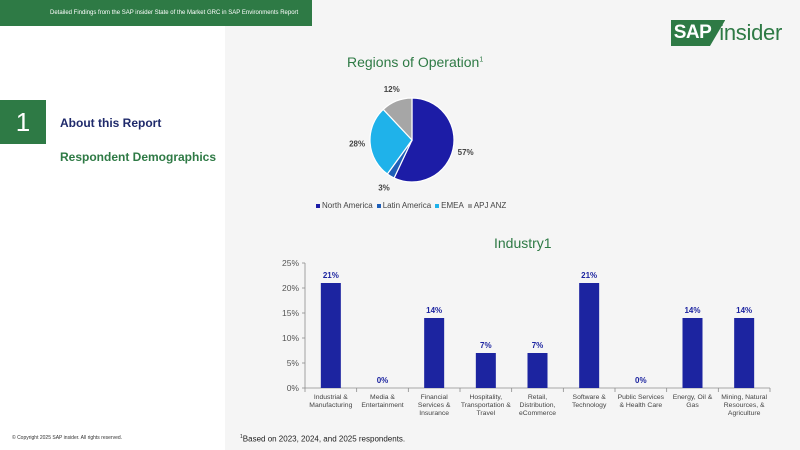 The image size is (800, 450). What do you see at coordinates (392, 89) in the screenshot?
I see `pie-data-label: 12%` at bounding box center [392, 89].